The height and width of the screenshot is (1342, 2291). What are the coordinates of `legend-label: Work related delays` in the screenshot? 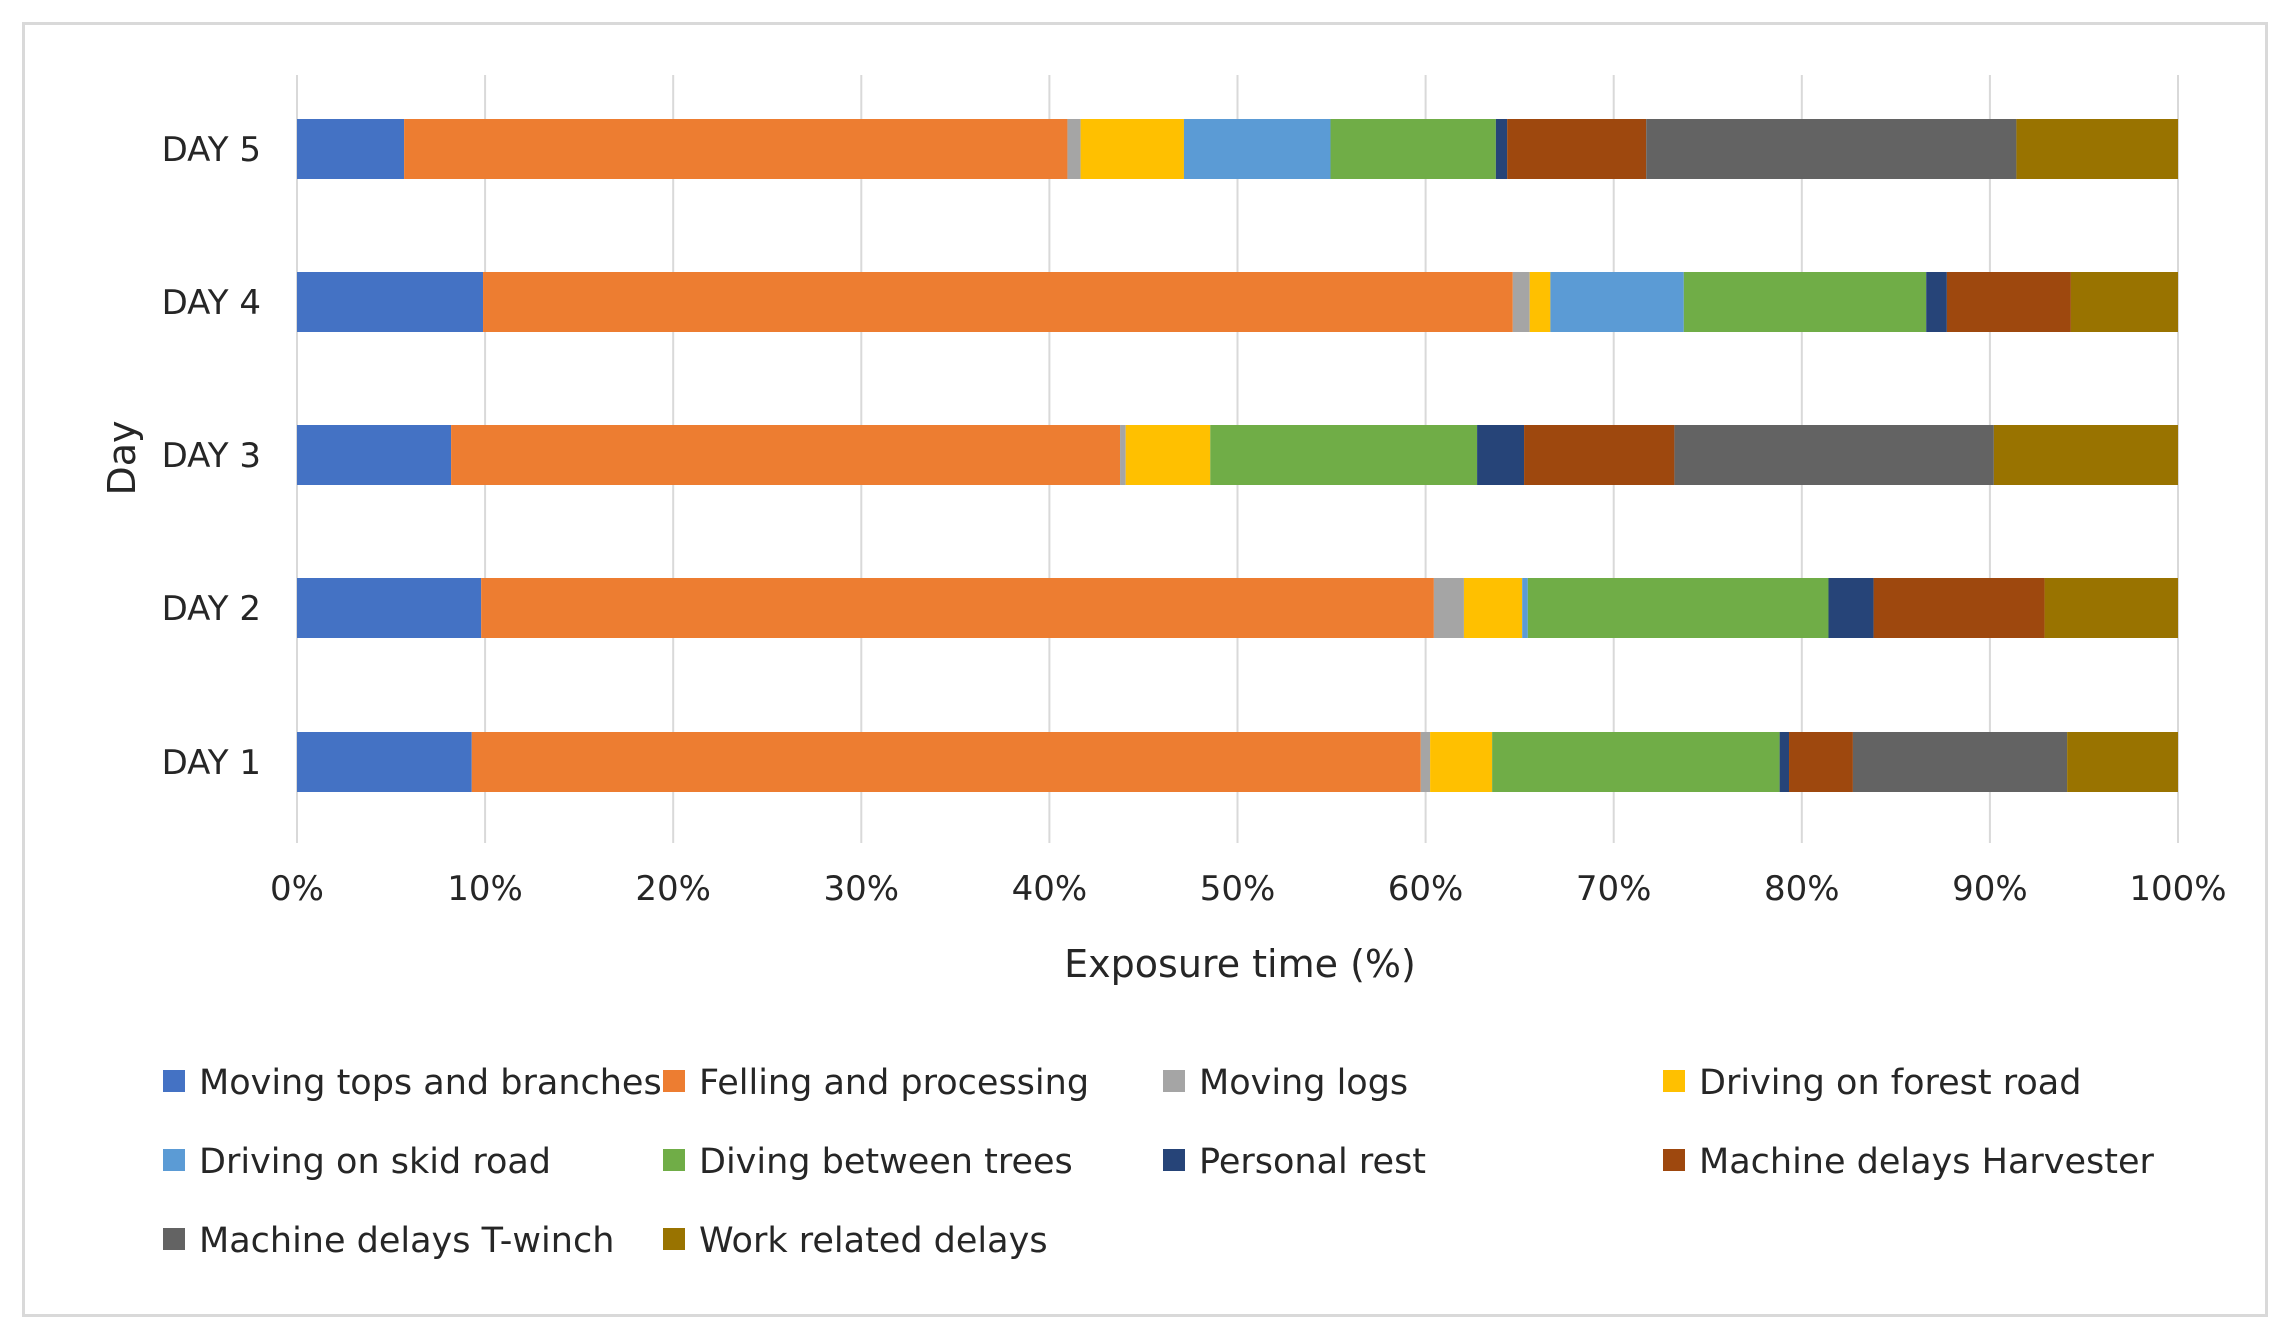 It's located at (873, 1241).